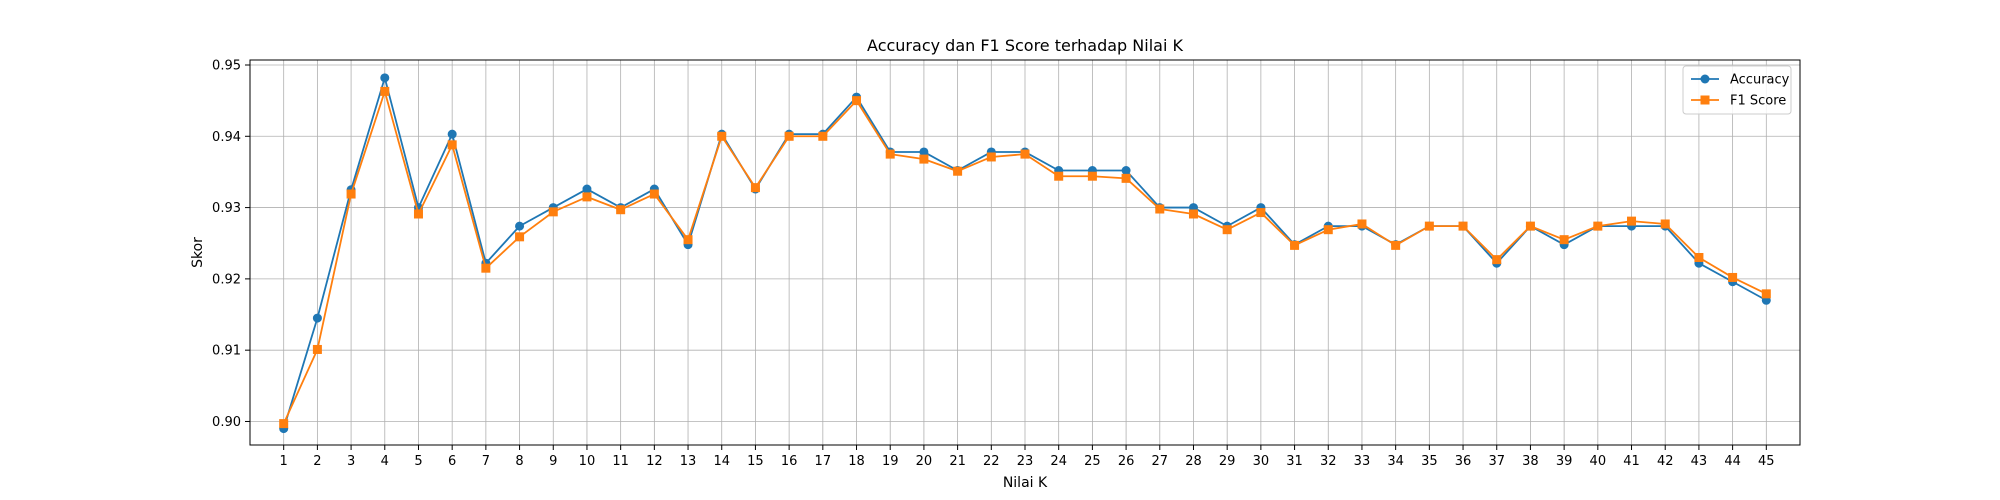 This screenshot has height=500, width=2000. I want to click on x-tick-label: 45, so click(1766, 461).